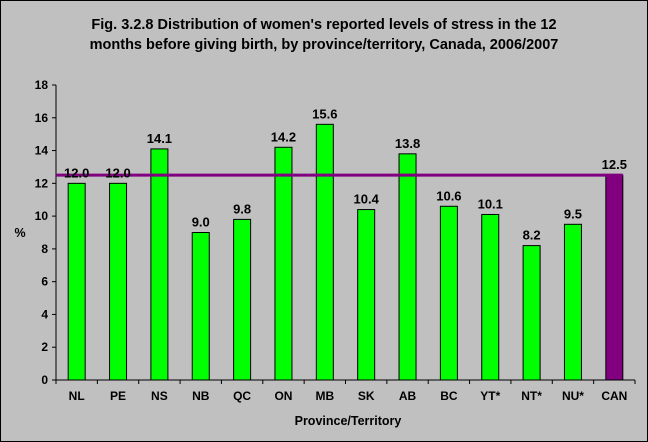 The width and height of the screenshot is (648, 442). Describe the element at coordinates (531, 396) in the screenshot. I see `x-tick-label: NT*` at that location.